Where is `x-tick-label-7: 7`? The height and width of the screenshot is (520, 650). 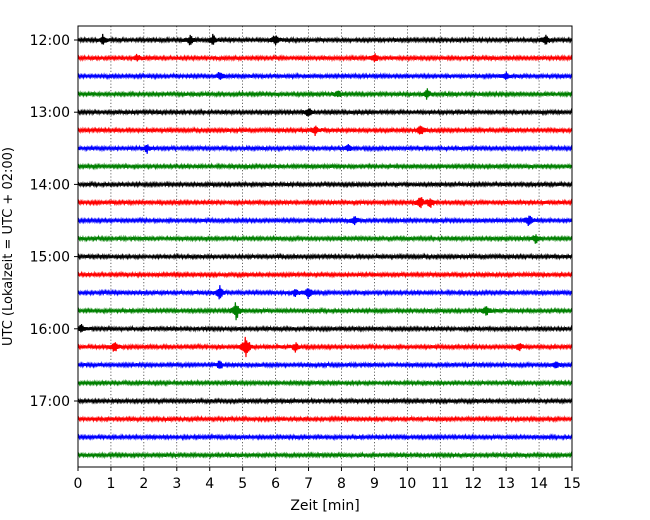 x-tick-label-7: 7 is located at coordinates (308, 484).